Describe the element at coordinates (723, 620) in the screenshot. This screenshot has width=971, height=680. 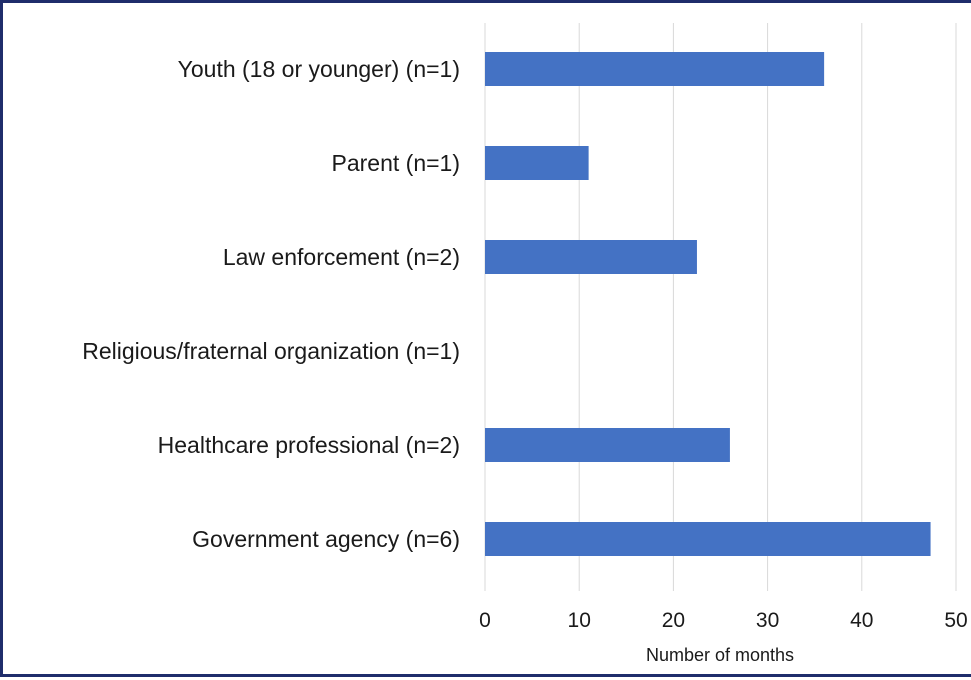
I see `x-tick-labels: 0 10 20 30 40 50` at that location.